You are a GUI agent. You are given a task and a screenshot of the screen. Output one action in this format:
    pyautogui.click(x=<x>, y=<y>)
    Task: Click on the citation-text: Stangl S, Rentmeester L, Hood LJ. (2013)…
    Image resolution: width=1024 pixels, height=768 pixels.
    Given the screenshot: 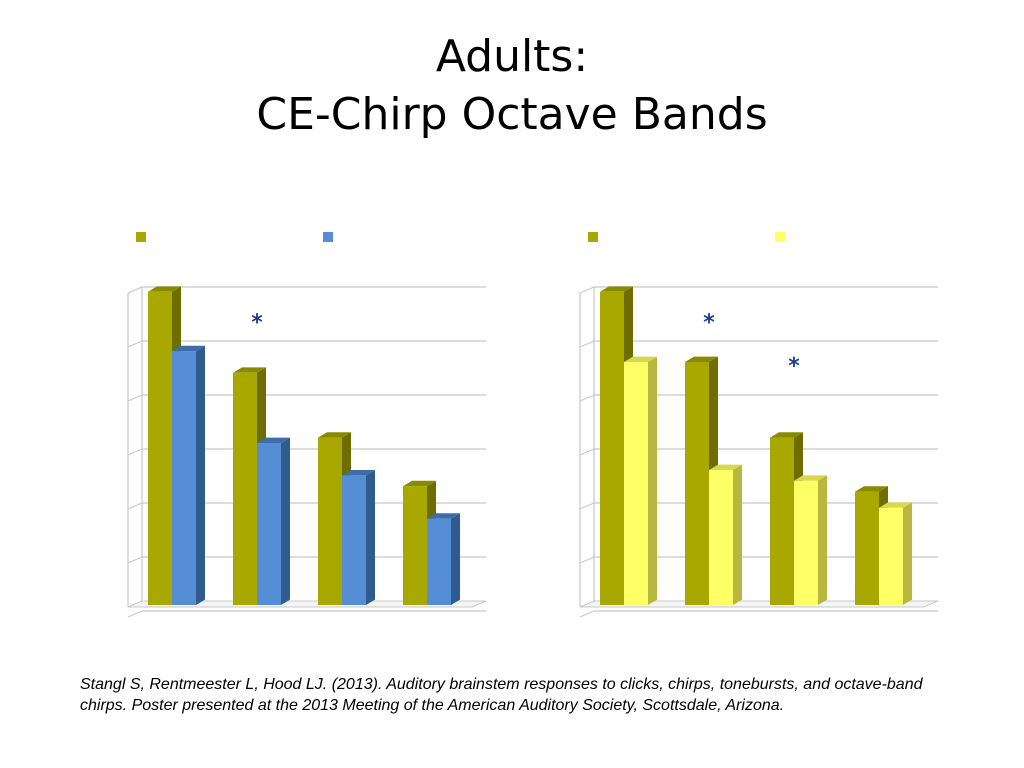 What is the action you would take?
    pyautogui.click(x=501, y=695)
    